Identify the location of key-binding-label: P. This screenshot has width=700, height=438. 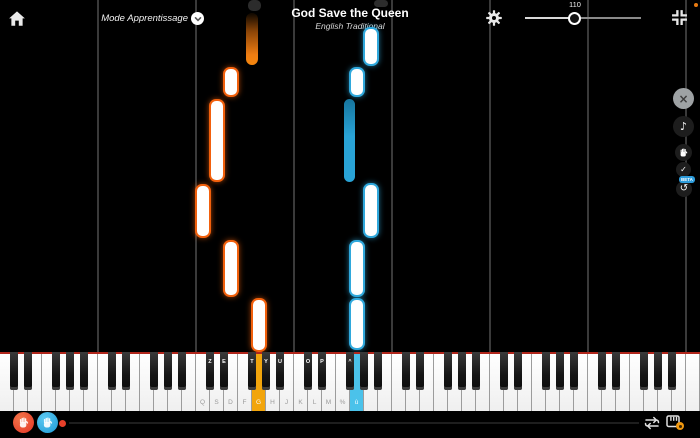
(322, 362).